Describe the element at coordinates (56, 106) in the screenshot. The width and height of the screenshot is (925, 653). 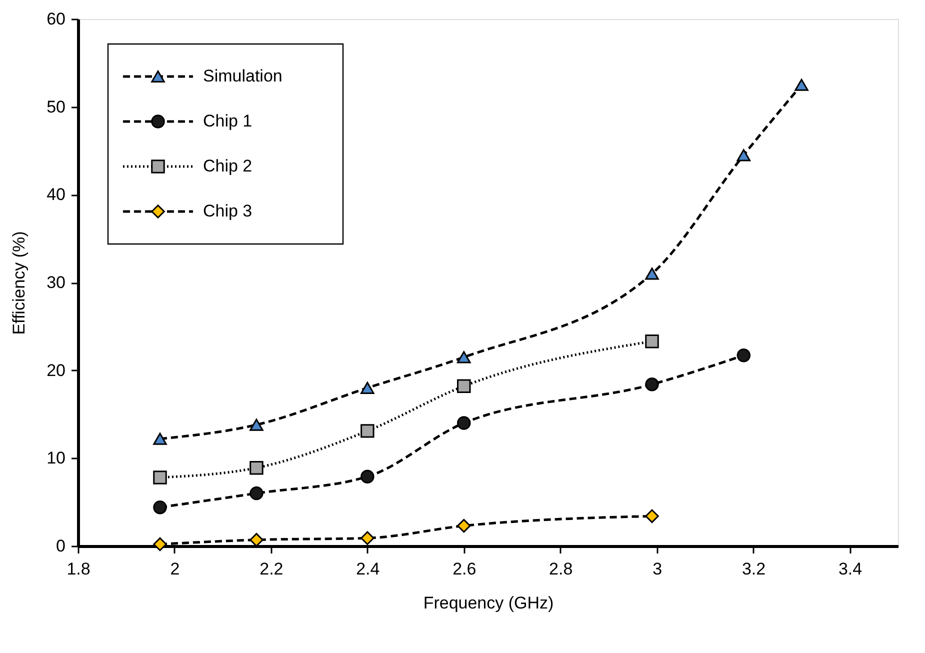
I see `y-tick-label: 50` at that location.